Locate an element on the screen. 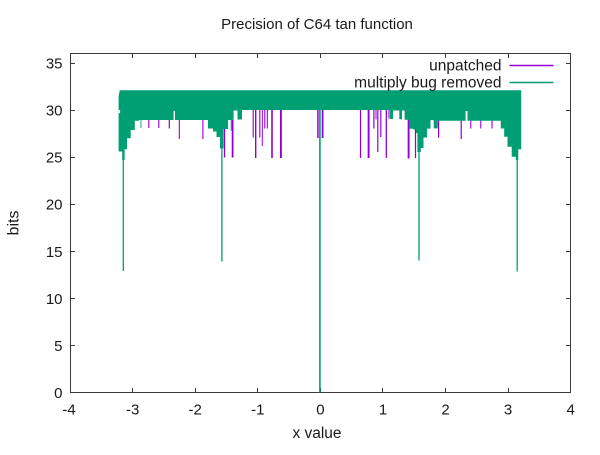  svg-text: multiply bug removed is located at coordinates (427, 82).